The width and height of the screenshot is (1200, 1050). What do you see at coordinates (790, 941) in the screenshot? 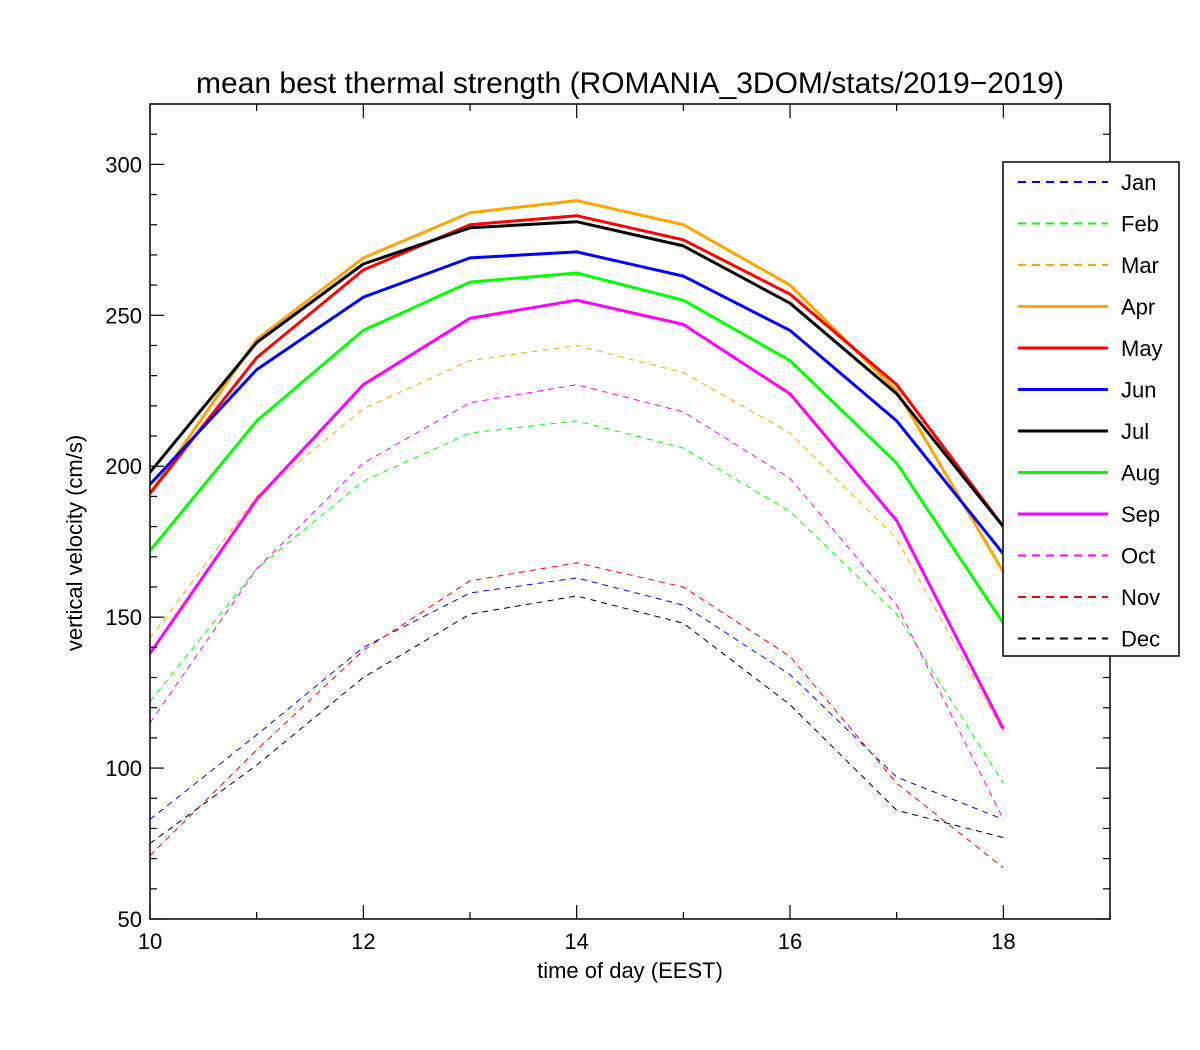
I see `x-tick-label: 16` at bounding box center [790, 941].